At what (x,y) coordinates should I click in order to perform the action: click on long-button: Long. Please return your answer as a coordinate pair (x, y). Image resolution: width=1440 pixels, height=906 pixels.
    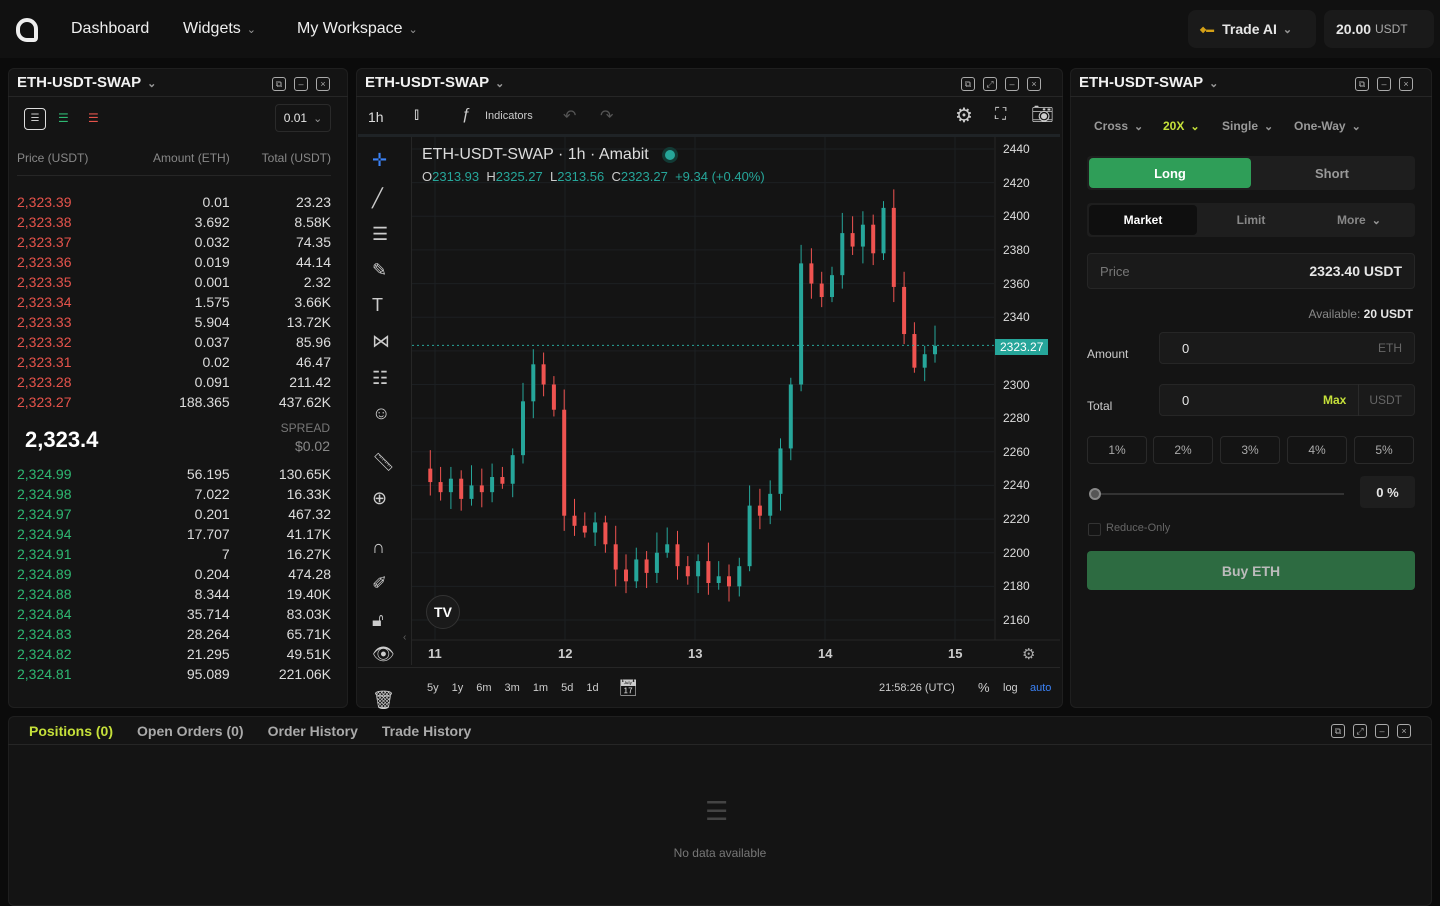
    Looking at the image, I should click on (1170, 173).